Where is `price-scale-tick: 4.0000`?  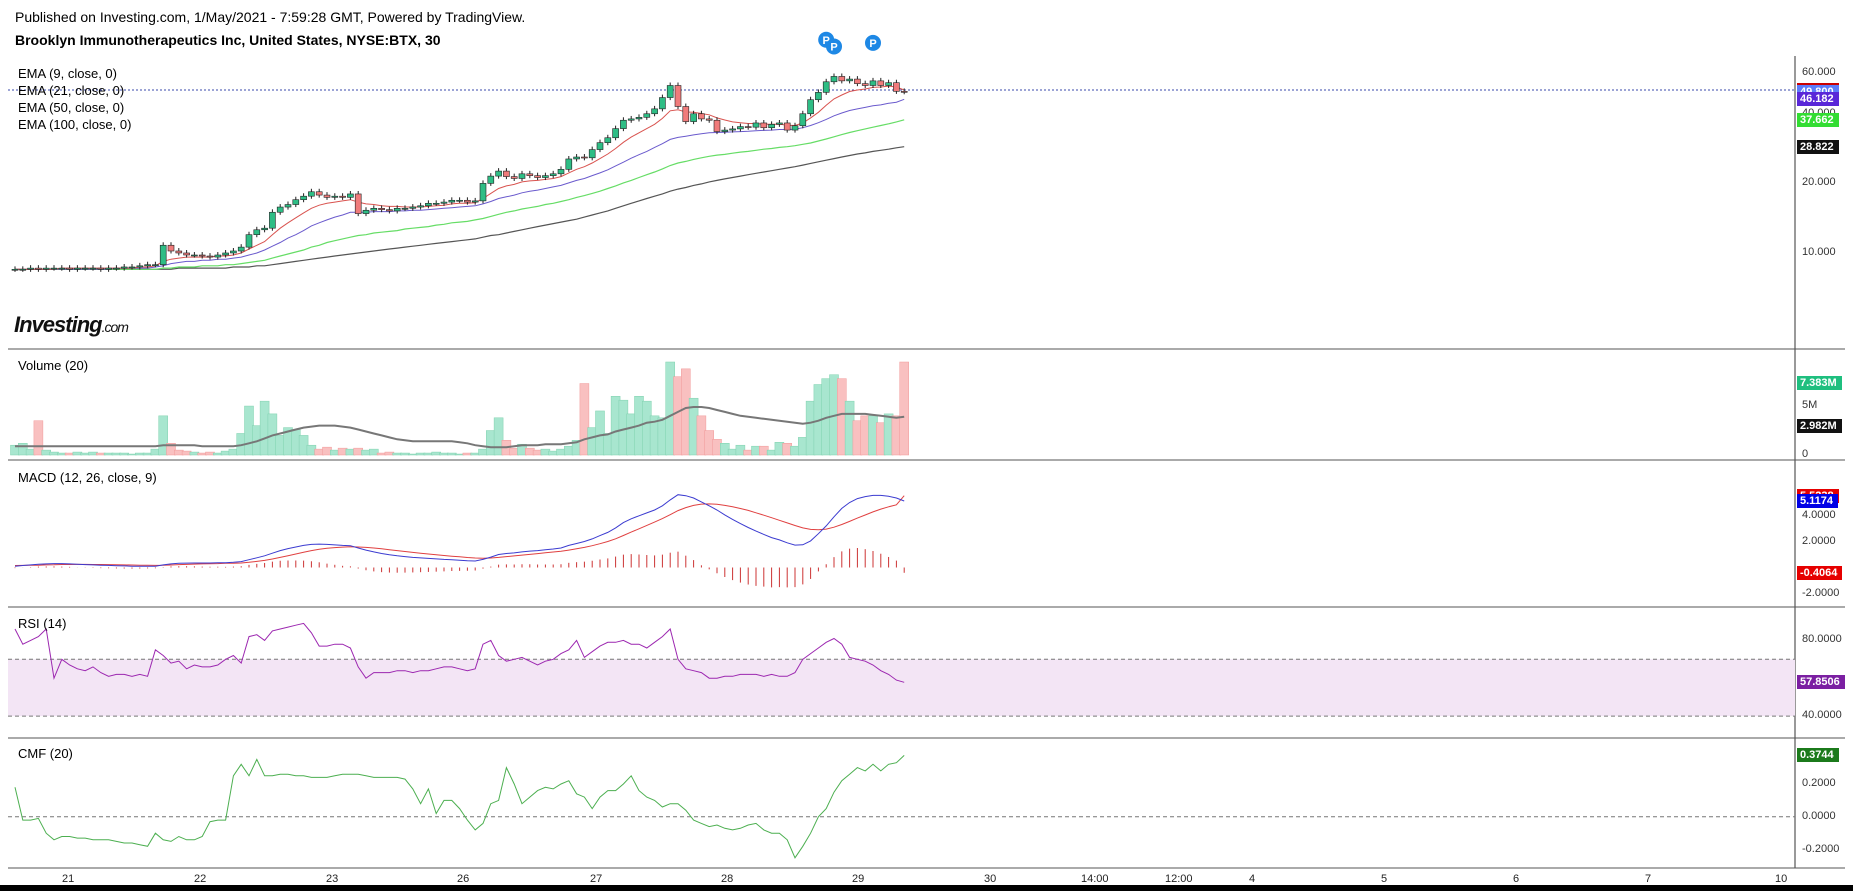
price-scale-tick: 4.0000 is located at coordinates (1819, 514).